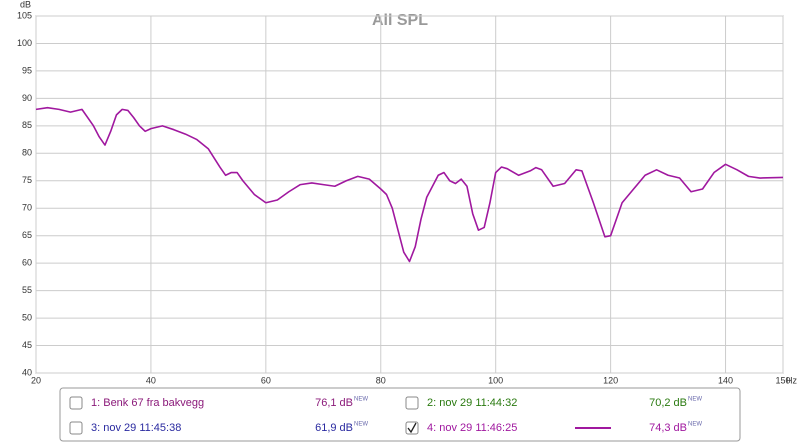 This screenshot has height=444, width=800. I want to click on y-unit: dB, so click(25, 4).